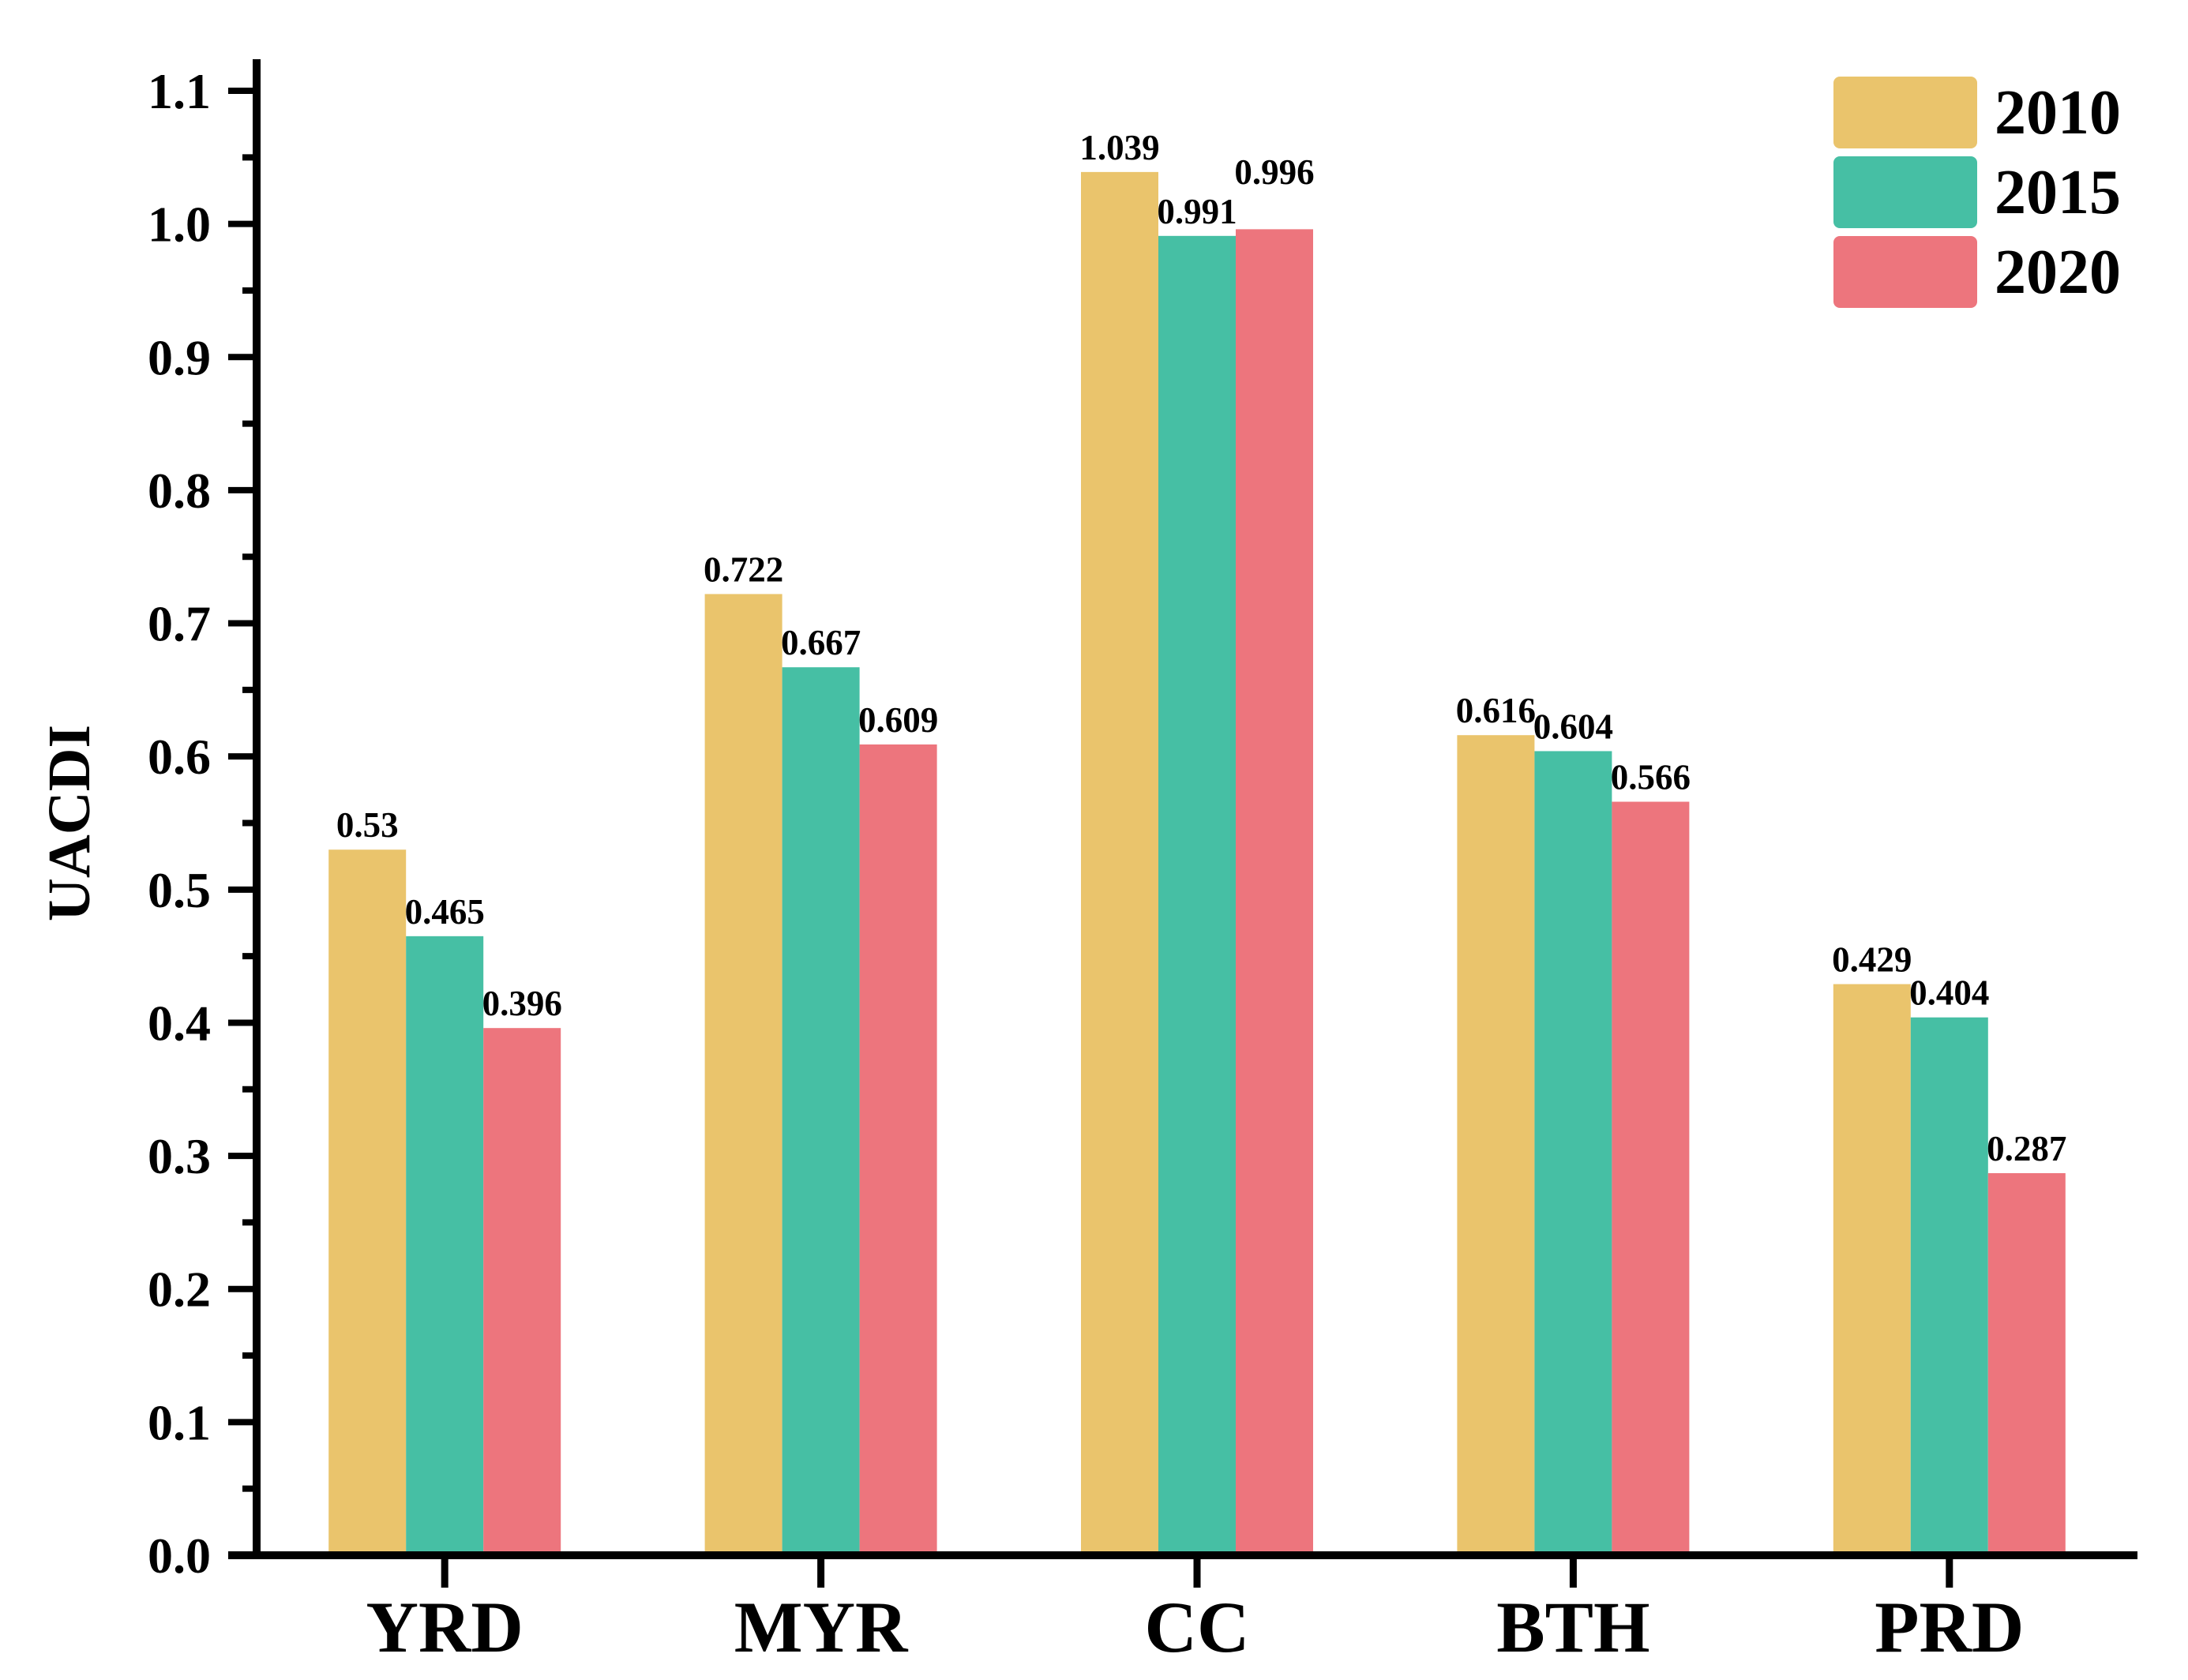 The width and height of the screenshot is (2188, 1680). Describe the element at coordinates (179, 1422) in the screenshot. I see `y-tick-label: 0.1` at that location.